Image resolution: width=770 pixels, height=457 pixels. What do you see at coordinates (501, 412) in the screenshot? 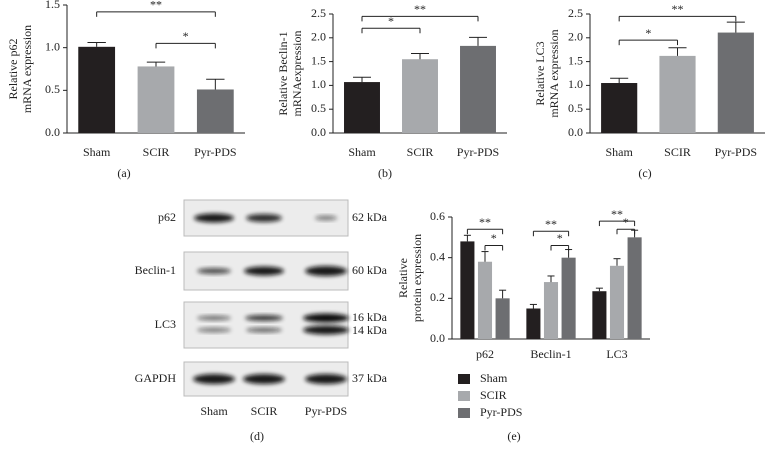
I see `legend-label: Pyr-PDS` at bounding box center [501, 412].